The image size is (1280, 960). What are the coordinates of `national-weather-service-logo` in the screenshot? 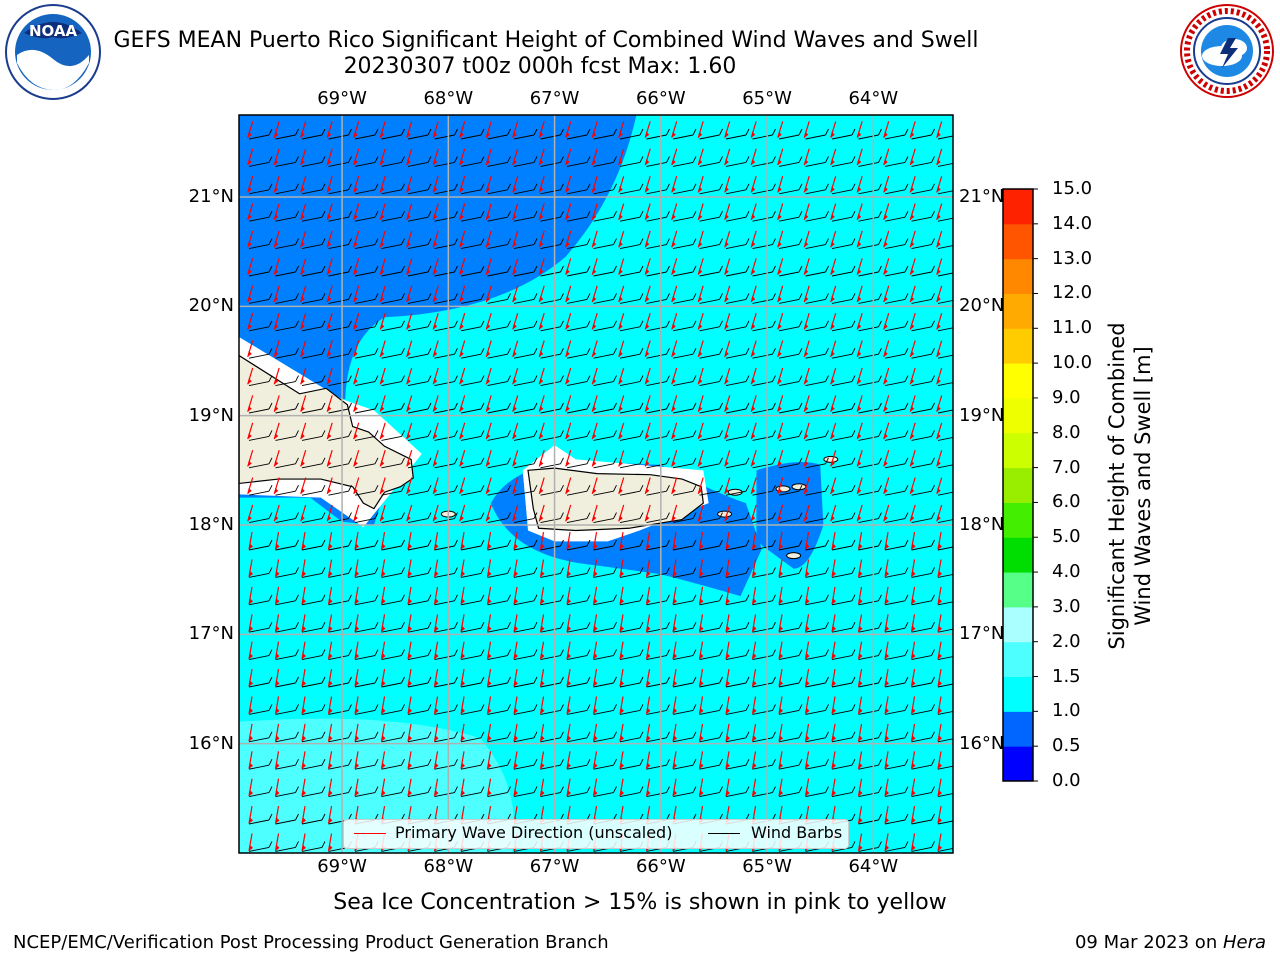 It's located at (1227, 51).